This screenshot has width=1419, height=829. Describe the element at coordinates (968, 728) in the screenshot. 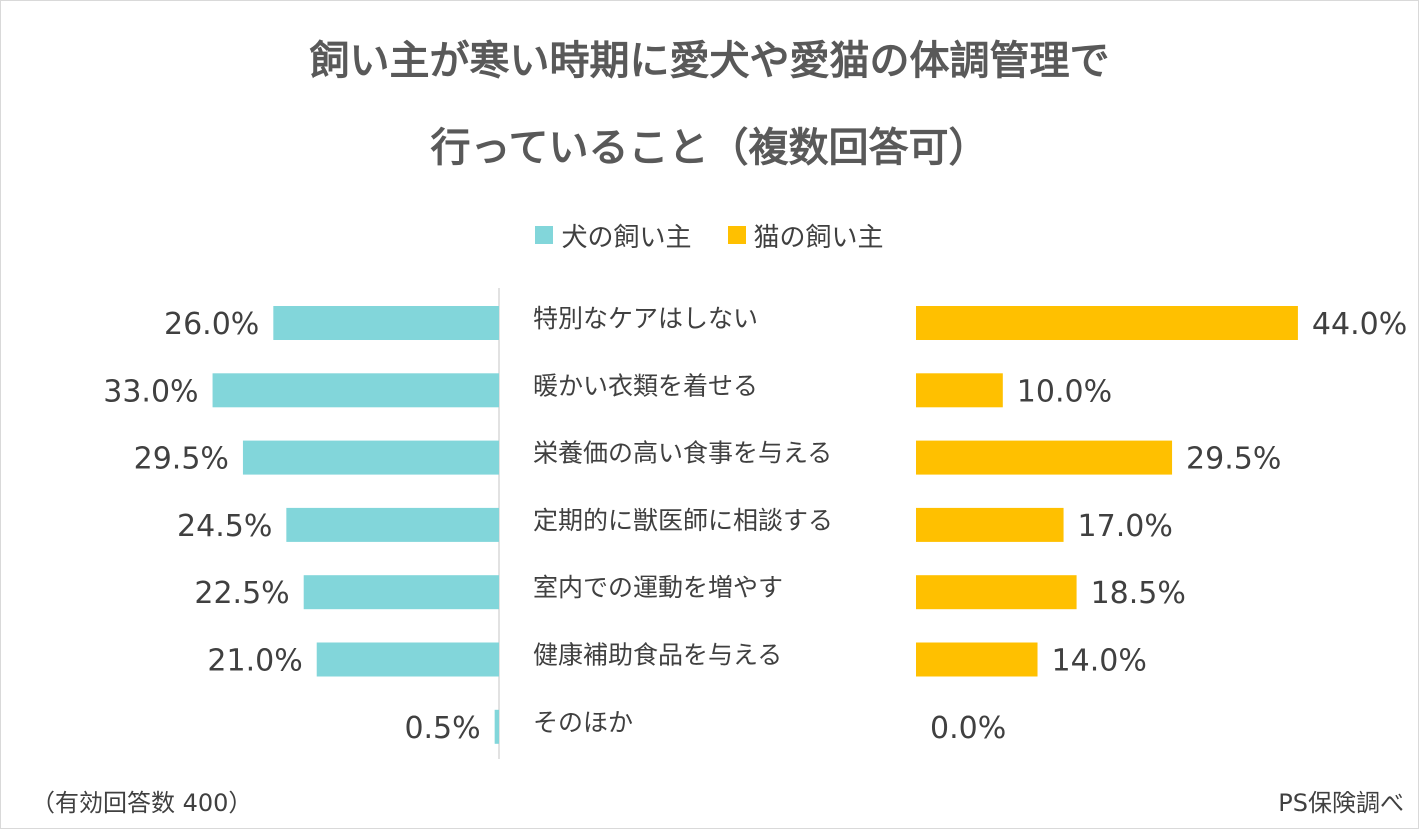

I see `cat-value-label: 0.0%` at that location.